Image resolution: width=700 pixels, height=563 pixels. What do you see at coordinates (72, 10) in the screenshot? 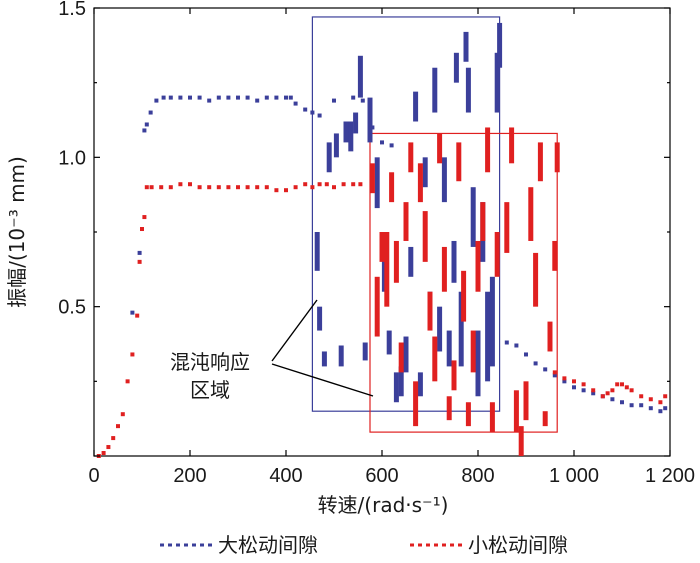
I see `y-tick-label: 1.5` at bounding box center [72, 10].